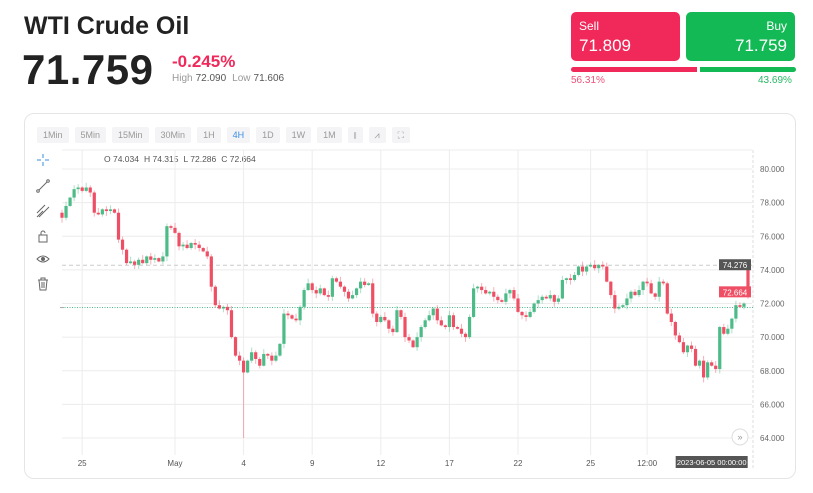 Image resolution: width=813 pixels, height=493 pixels. I want to click on scroll-to-latest-button, so click(740, 437).